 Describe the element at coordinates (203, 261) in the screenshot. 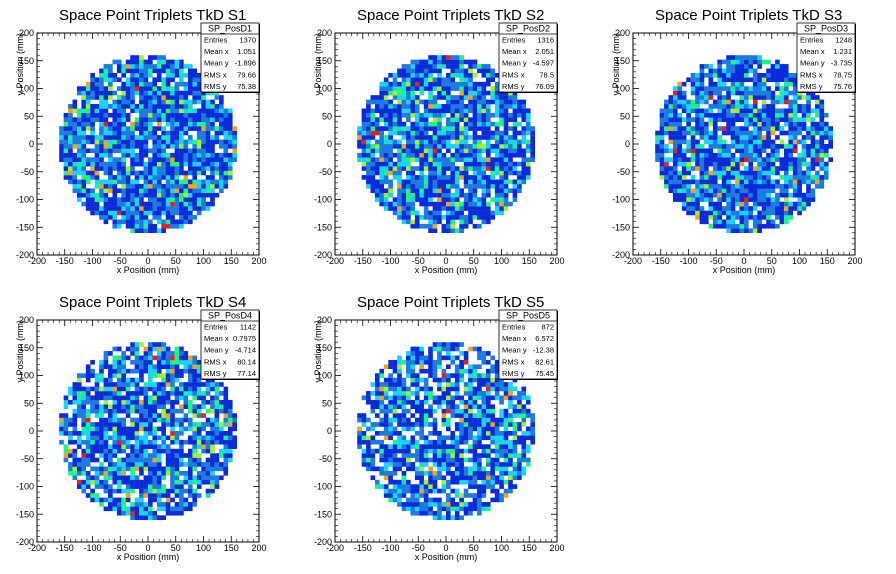

I see `x-tick-label: 100` at that location.